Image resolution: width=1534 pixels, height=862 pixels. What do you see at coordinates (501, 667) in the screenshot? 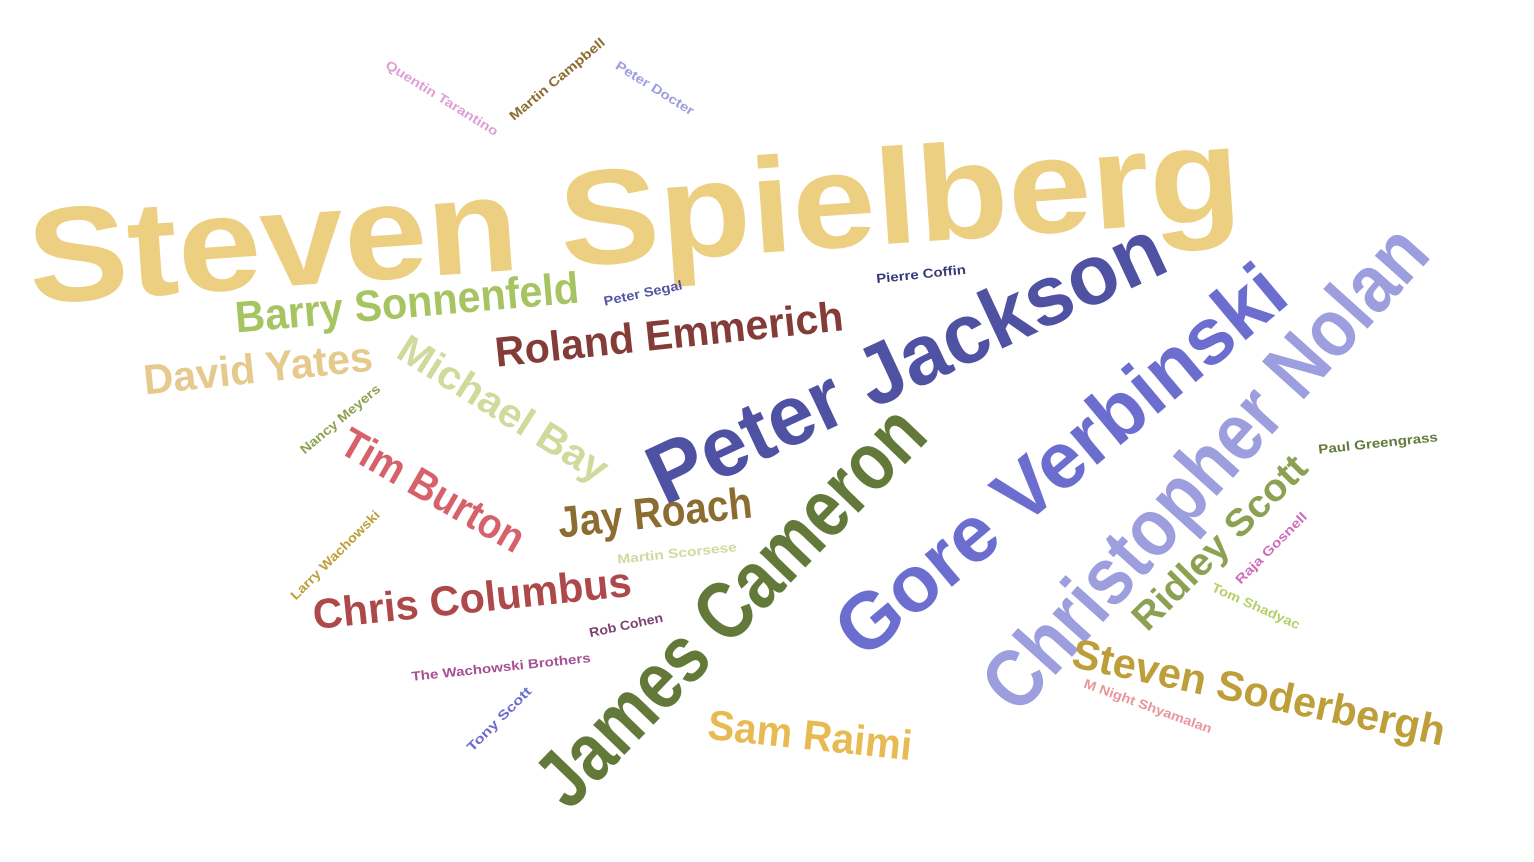
I see `word-the-wachowski-brothers: The Wachowski Brothers` at bounding box center [501, 667].